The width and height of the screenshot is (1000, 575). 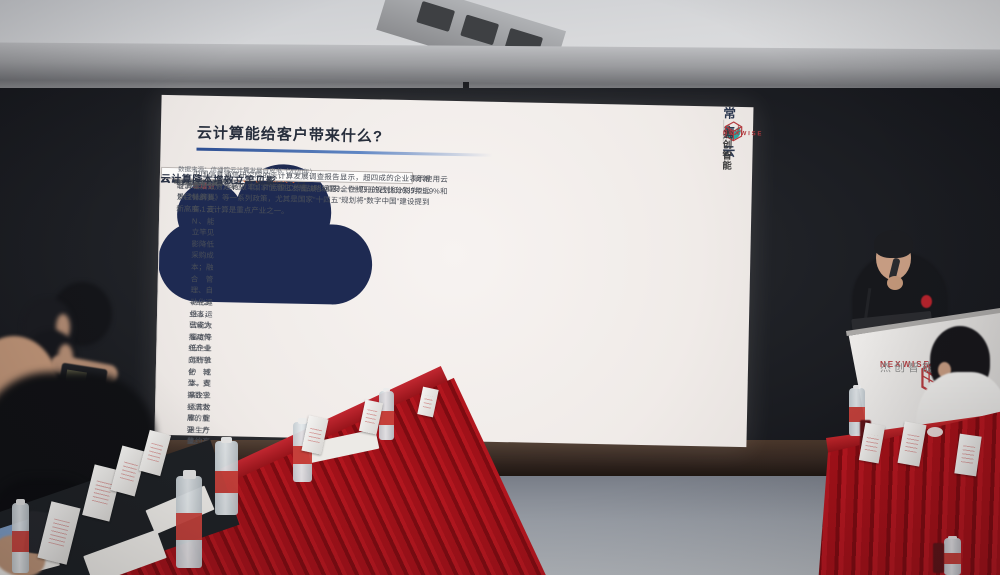 I want to click on red-drink-bottle, so click(x=938, y=558).